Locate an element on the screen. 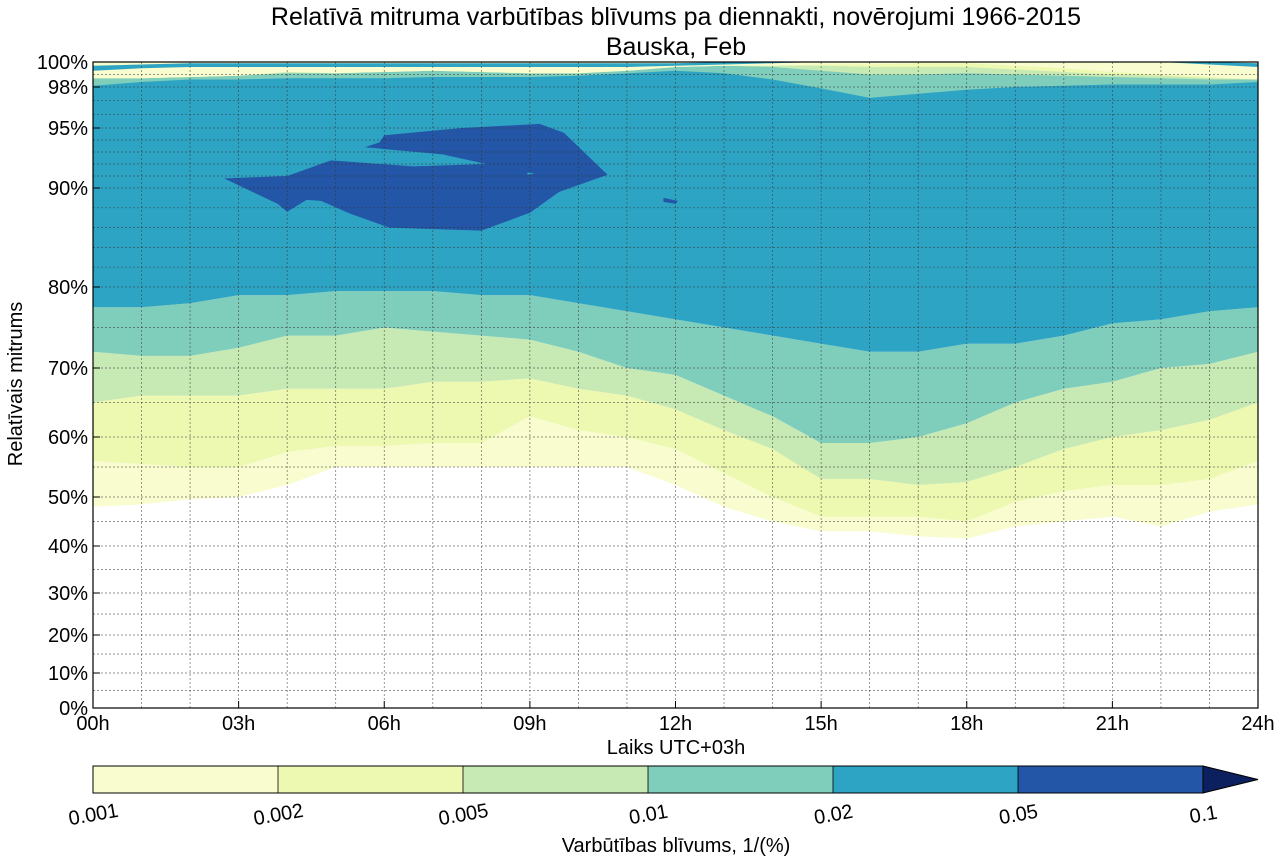 The height and width of the screenshot is (863, 1284). x-tick-label: 09h is located at coordinates (529, 724).